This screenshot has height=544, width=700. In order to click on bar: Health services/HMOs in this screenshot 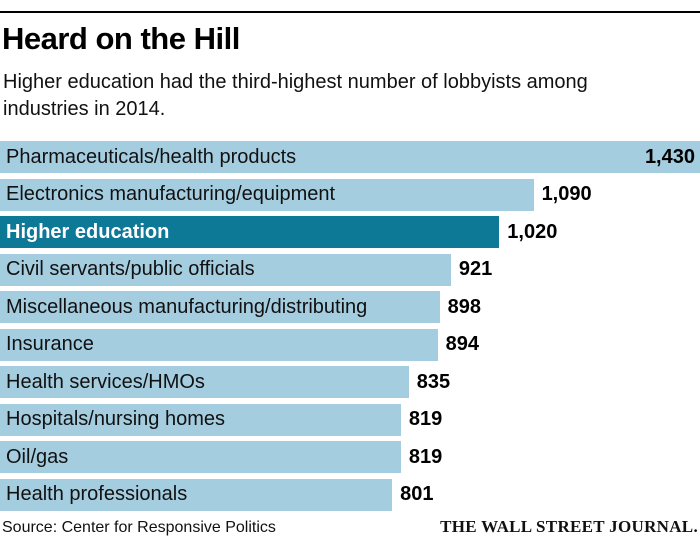, I will do `click(204, 382)`.